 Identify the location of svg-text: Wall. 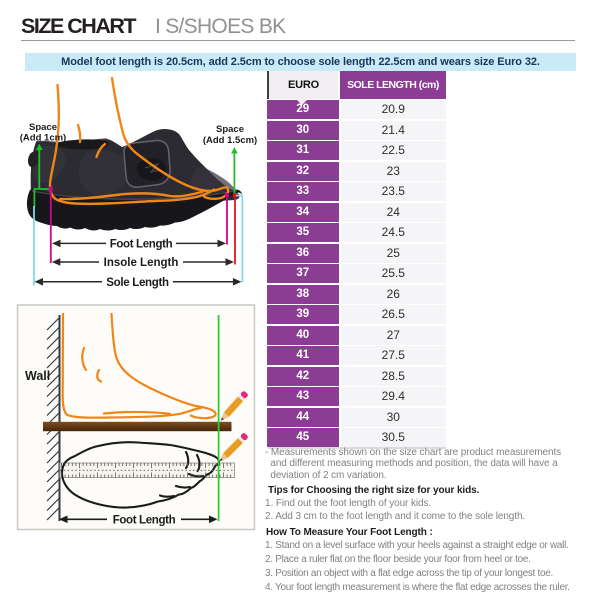
(37, 376).